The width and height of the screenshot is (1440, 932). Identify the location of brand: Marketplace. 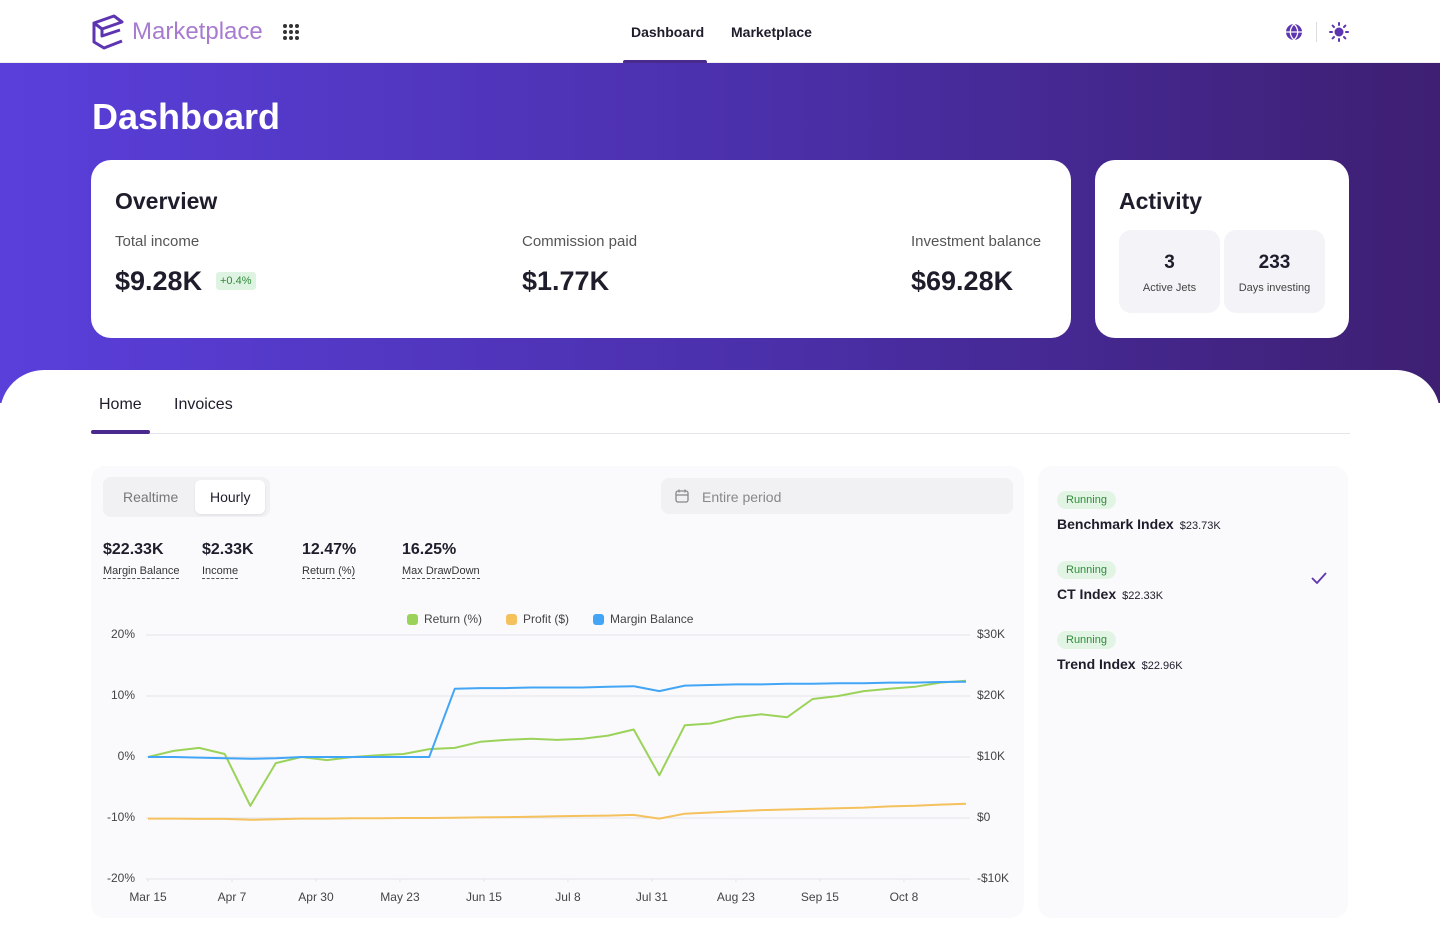
(197, 31).